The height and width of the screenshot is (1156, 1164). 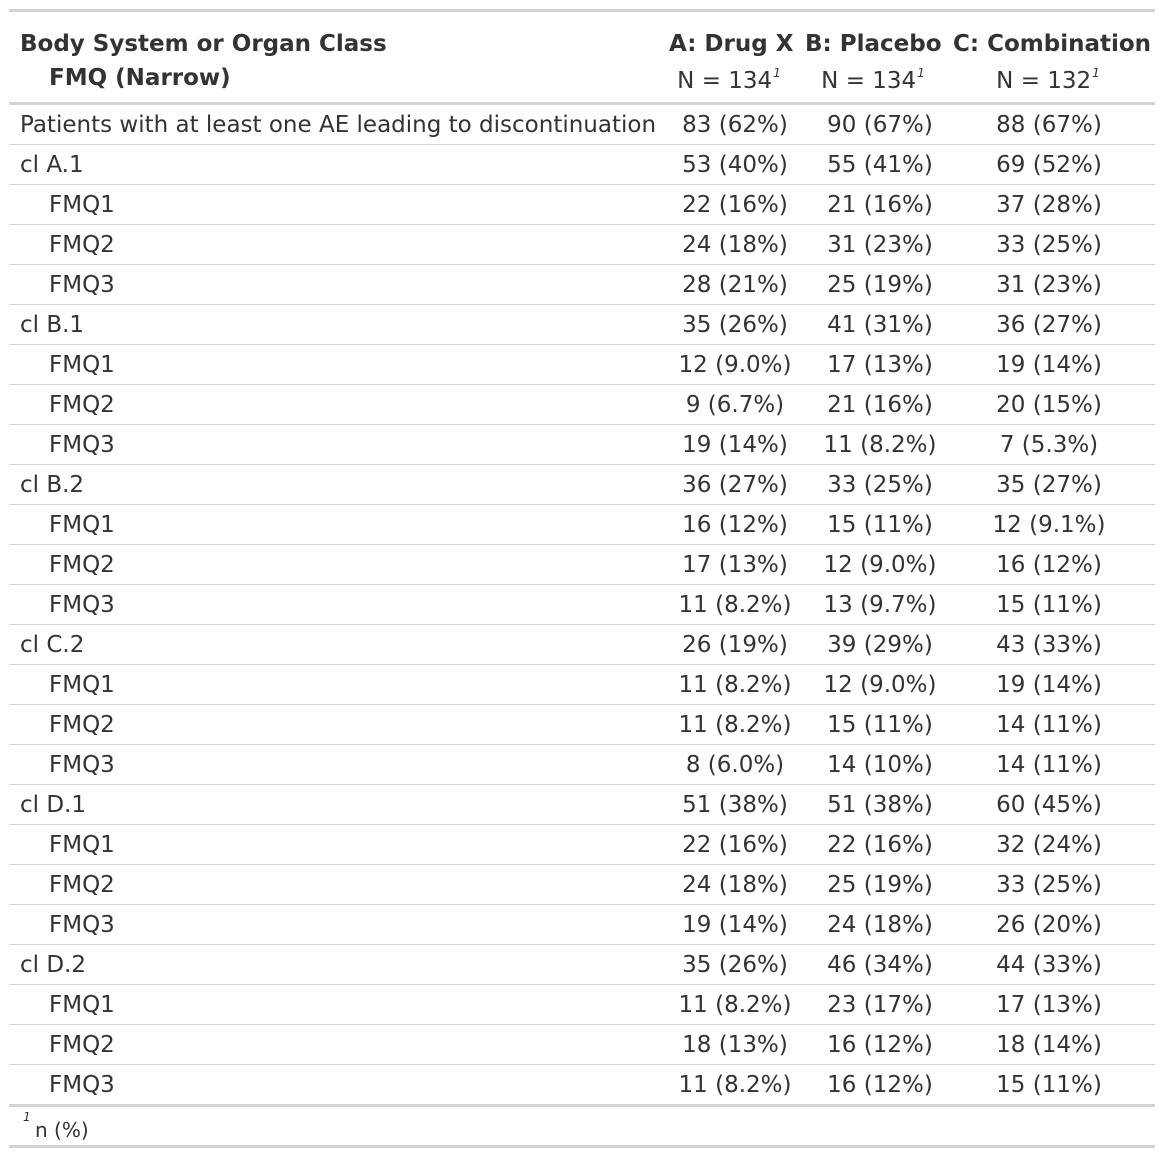 What do you see at coordinates (1049, 565) in the screenshot?
I see `cell-combination: 16 (12%)` at bounding box center [1049, 565].